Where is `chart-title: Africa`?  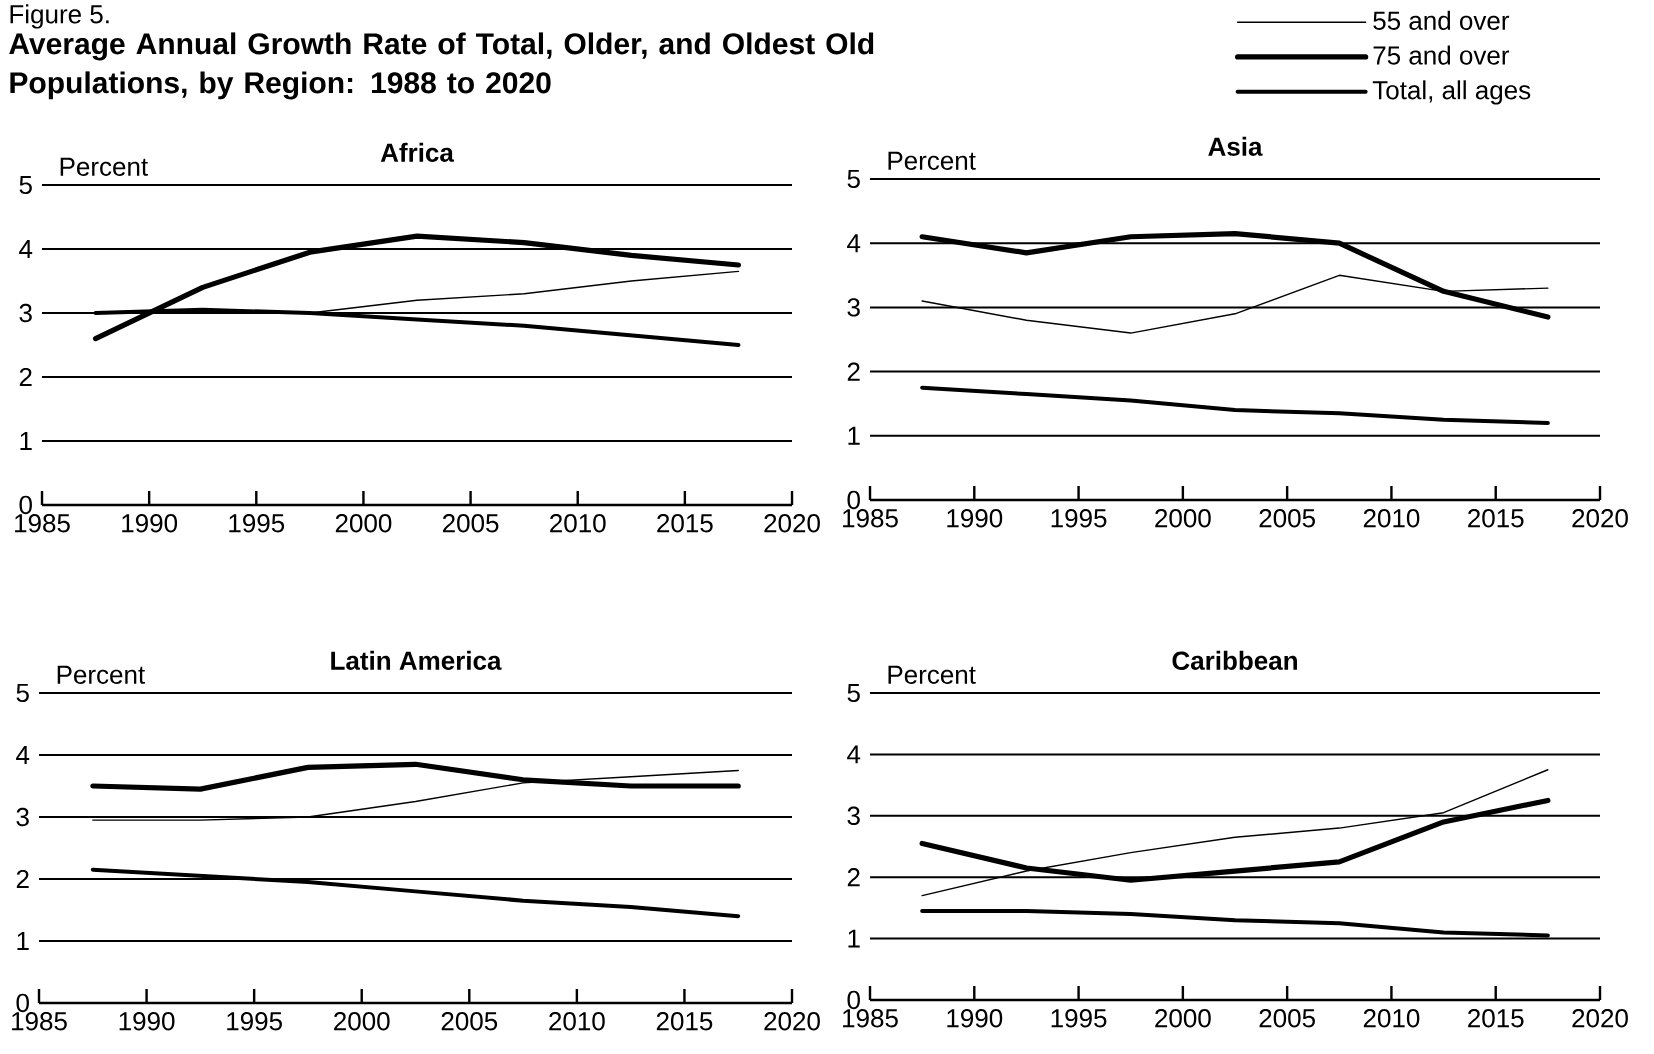
chart-title: Africa is located at coordinates (417, 152).